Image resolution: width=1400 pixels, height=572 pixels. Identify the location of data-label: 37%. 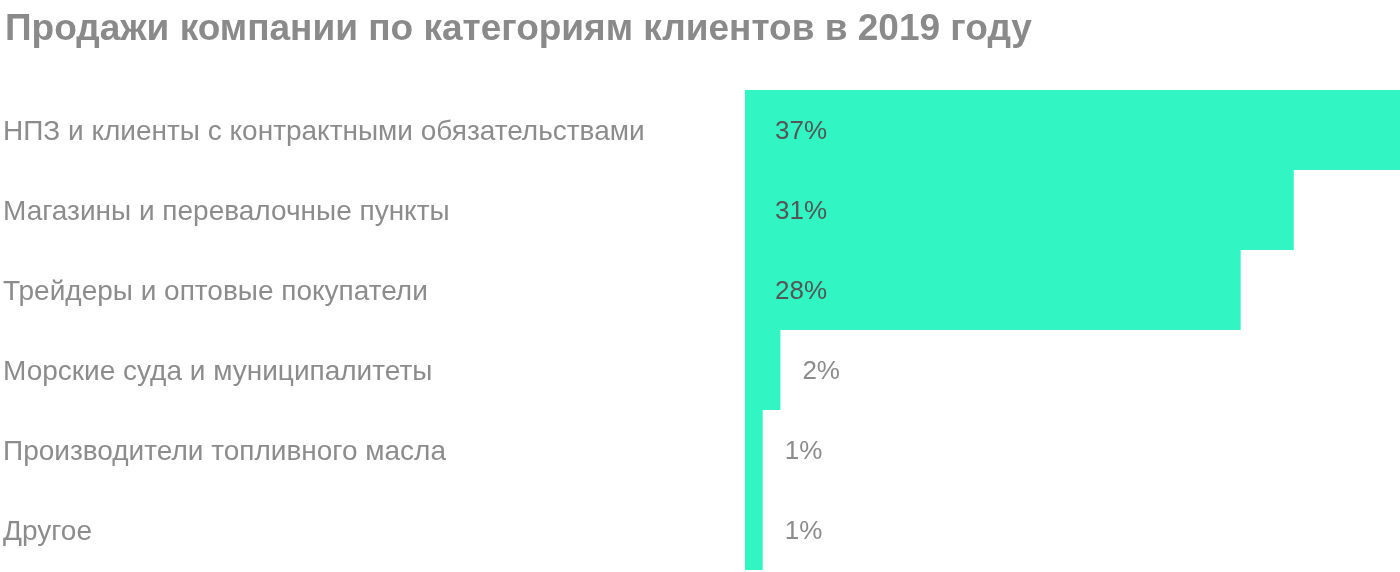
(801, 130).